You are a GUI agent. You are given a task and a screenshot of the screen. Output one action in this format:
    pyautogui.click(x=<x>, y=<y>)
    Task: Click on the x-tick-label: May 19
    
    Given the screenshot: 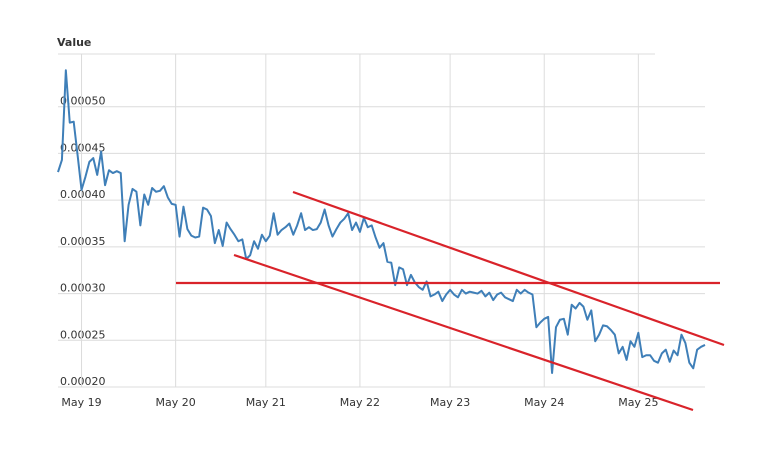 What is the action you would take?
    pyautogui.click(x=81, y=402)
    